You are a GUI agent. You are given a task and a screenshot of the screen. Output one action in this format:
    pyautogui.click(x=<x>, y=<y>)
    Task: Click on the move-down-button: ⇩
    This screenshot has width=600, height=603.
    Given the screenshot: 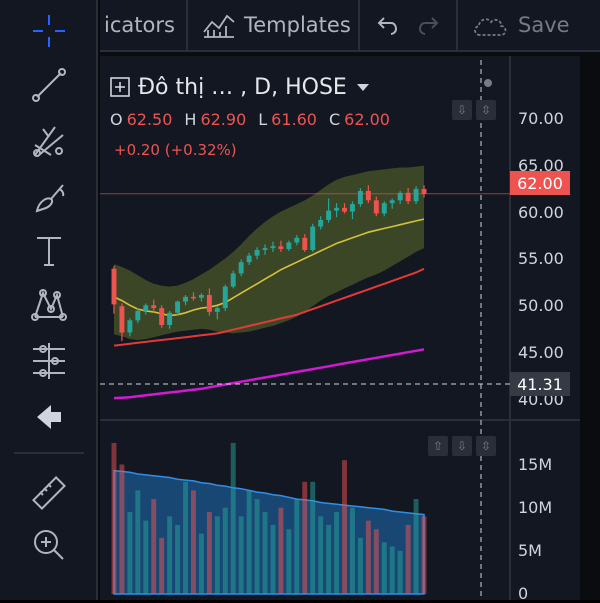 What is the action you would take?
    pyautogui.click(x=462, y=110)
    